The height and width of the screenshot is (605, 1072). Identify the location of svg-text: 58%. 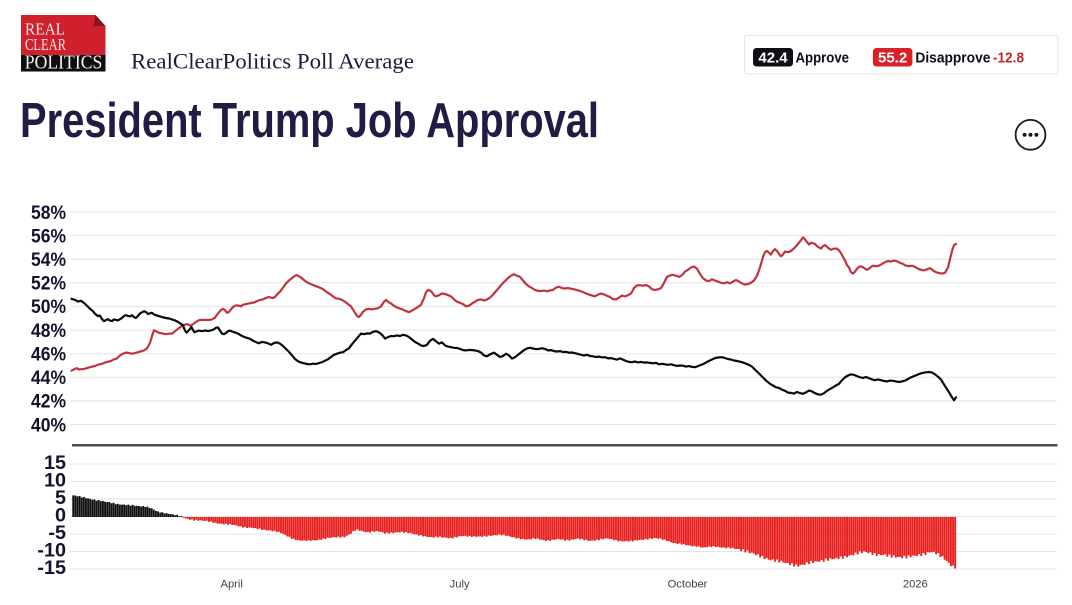
(48, 213).